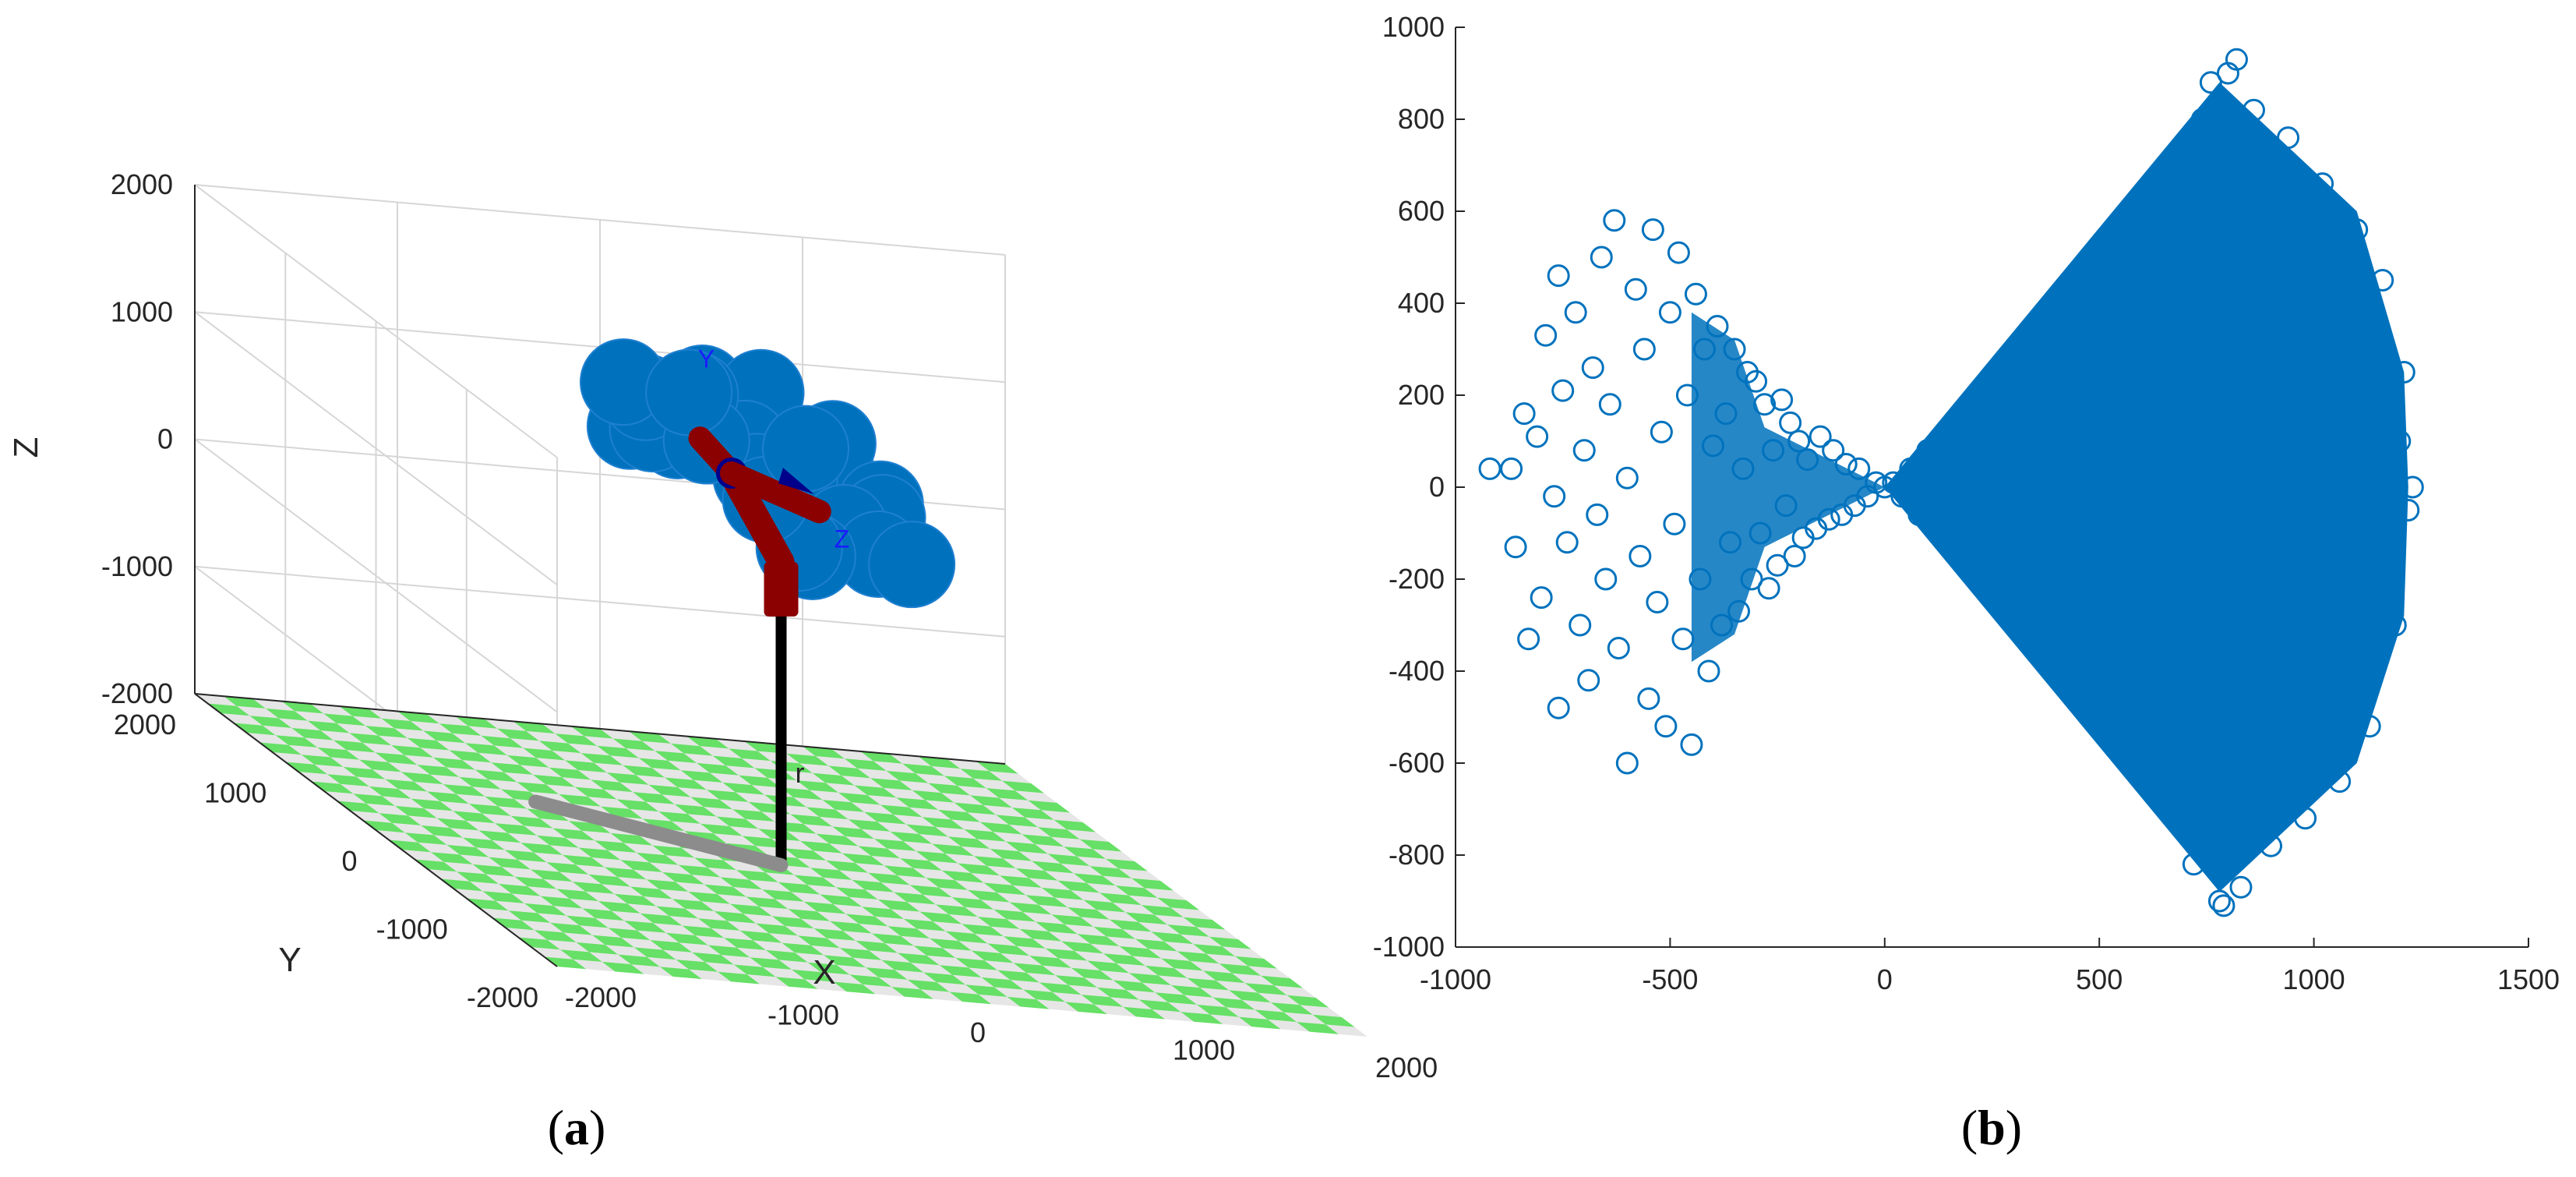  Describe the element at coordinates (2099, 979) in the screenshot. I see `x-tick-label: 500` at that location.